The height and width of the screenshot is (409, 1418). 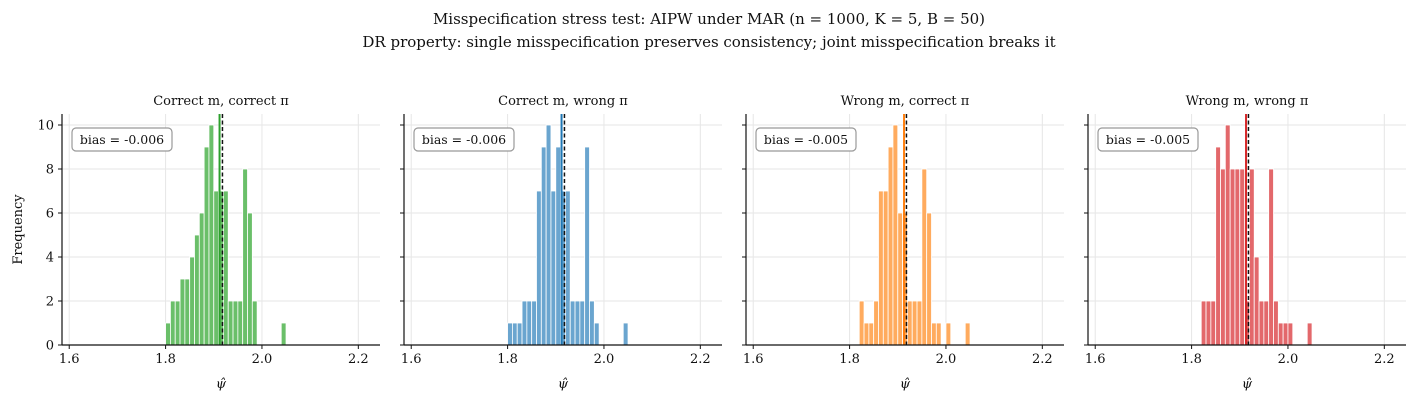 What do you see at coordinates (1247, 101) in the screenshot?
I see `panel-title: Wrong m, wrong π` at bounding box center [1247, 101].